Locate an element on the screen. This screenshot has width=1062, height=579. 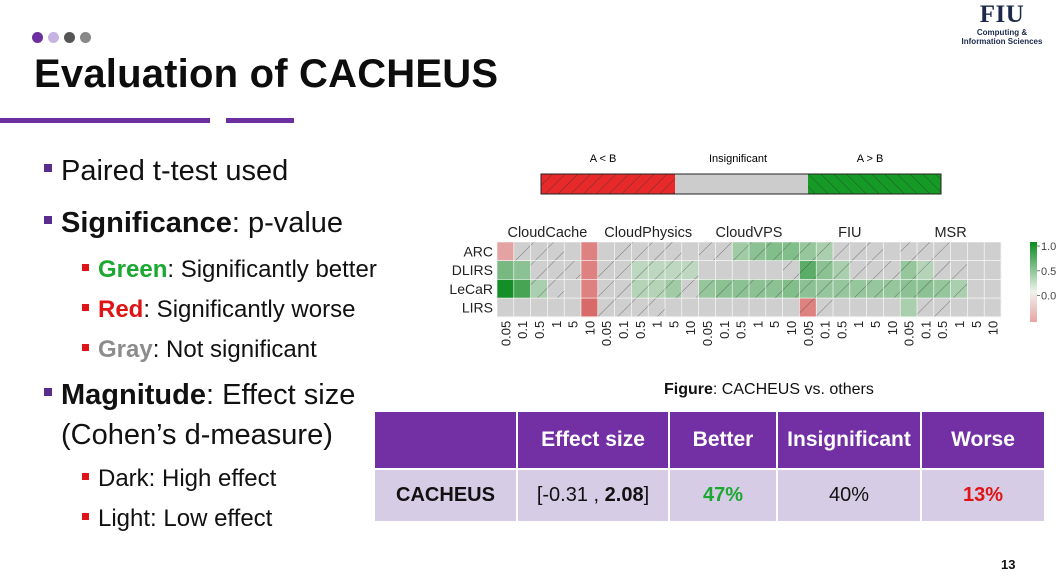
page-number: 13 is located at coordinates (1008, 564).